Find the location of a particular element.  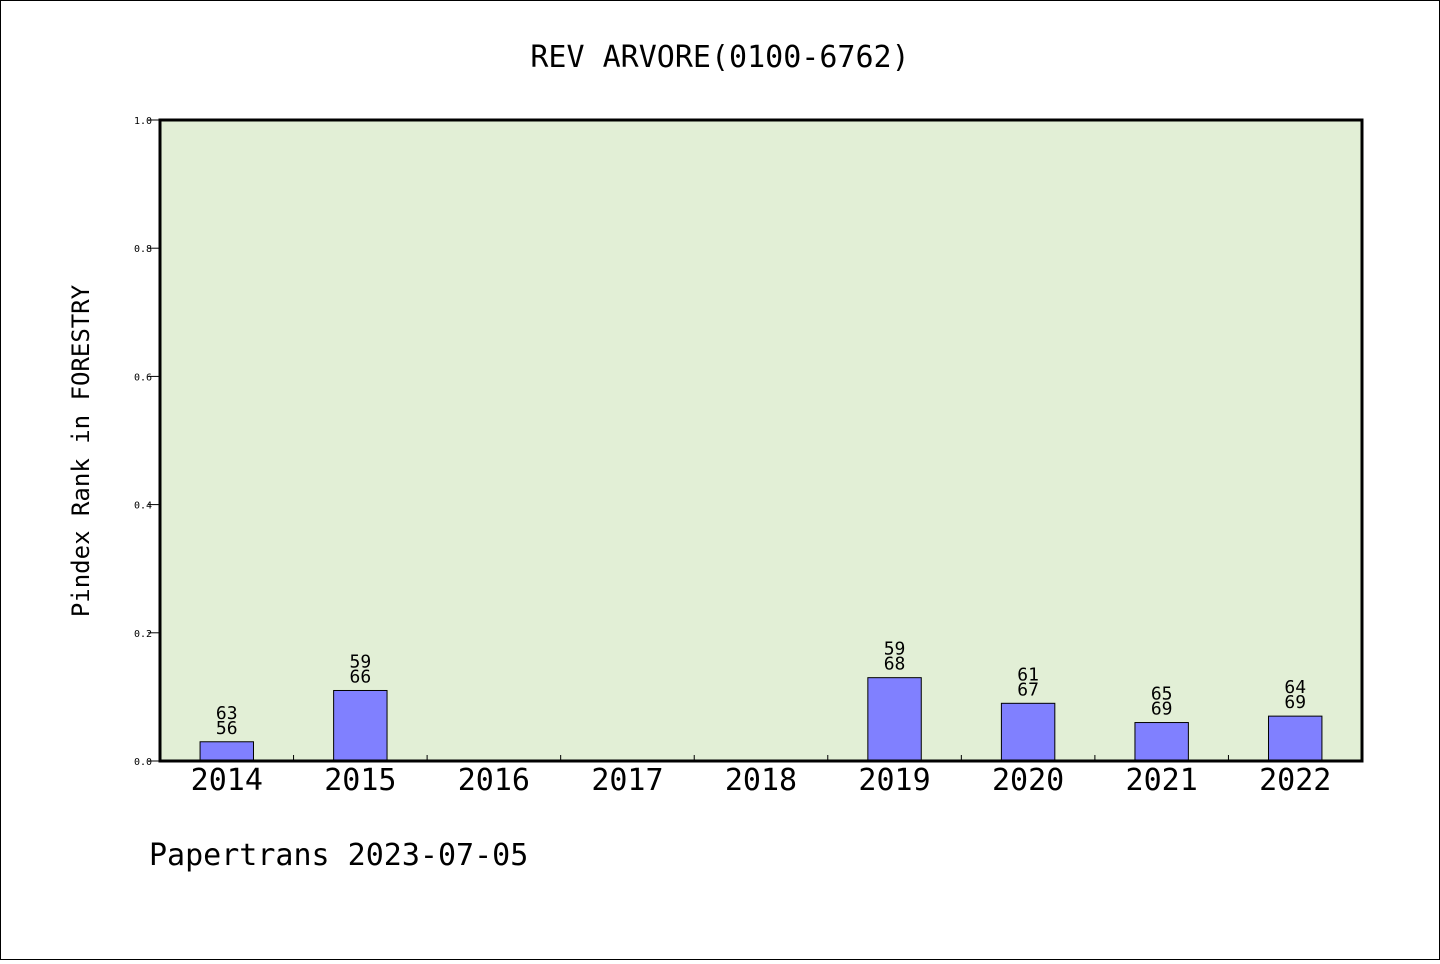

x-tick-label: 2018 is located at coordinates (761, 780).